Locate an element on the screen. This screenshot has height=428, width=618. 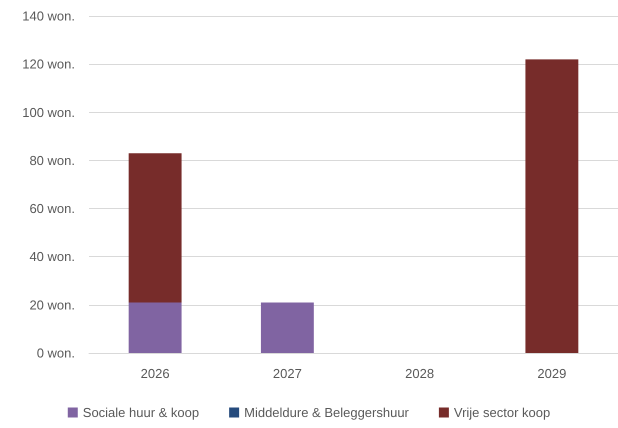
y-tick-label: 80 won. is located at coordinates (52, 160).